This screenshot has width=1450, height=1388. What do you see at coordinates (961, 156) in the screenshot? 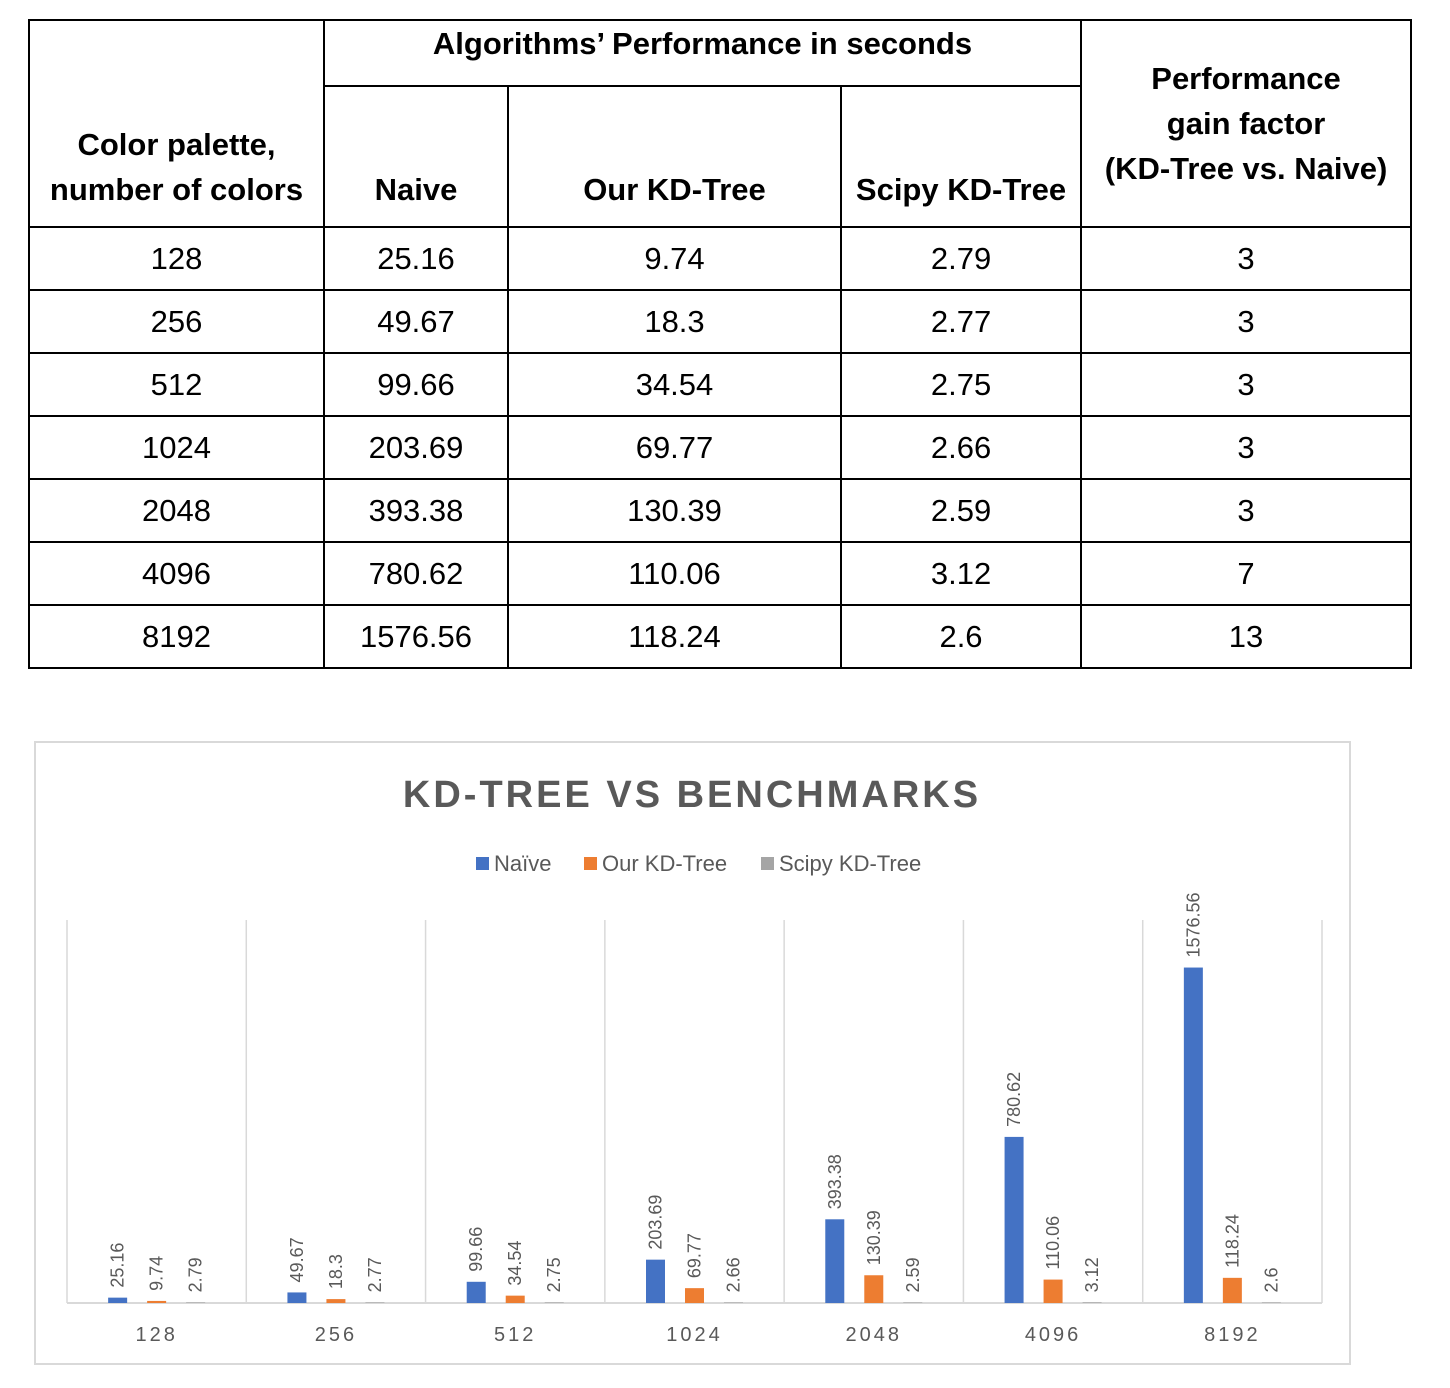
I see `header-scipy-kd-tree: Scipy KD-Tree` at bounding box center [961, 156].